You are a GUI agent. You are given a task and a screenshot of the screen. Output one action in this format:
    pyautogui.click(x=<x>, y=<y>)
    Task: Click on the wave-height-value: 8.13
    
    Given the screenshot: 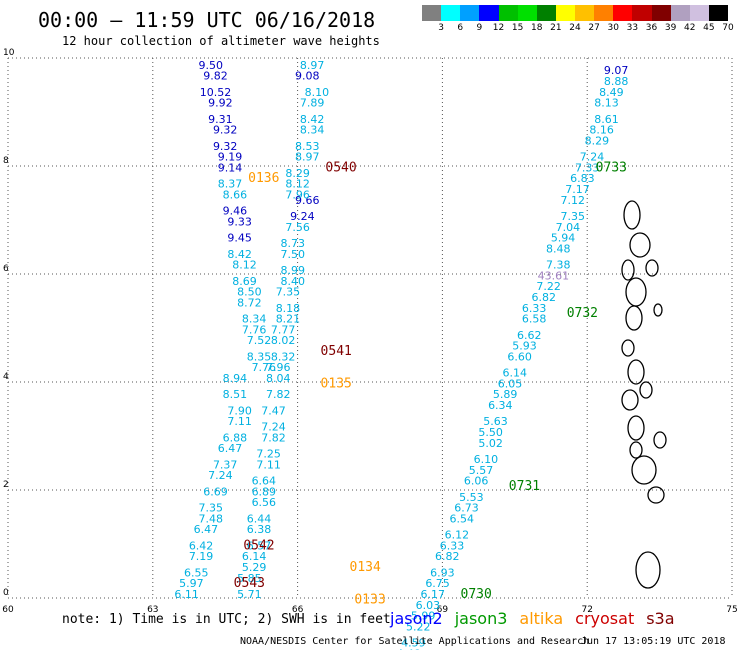 What is the action you would take?
    pyautogui.click(x=606, y=103)
    